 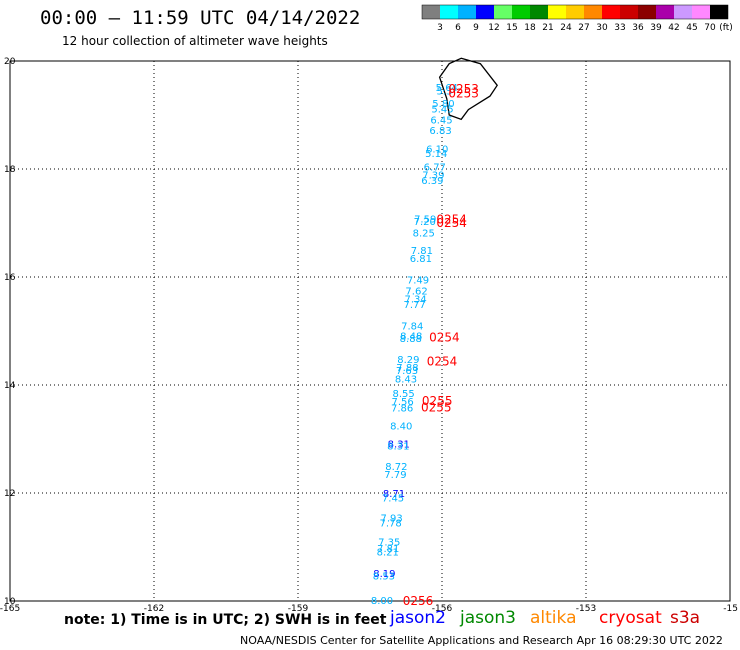 I want to click on wave-height-label: 7.63, so click(x=407, y=371).